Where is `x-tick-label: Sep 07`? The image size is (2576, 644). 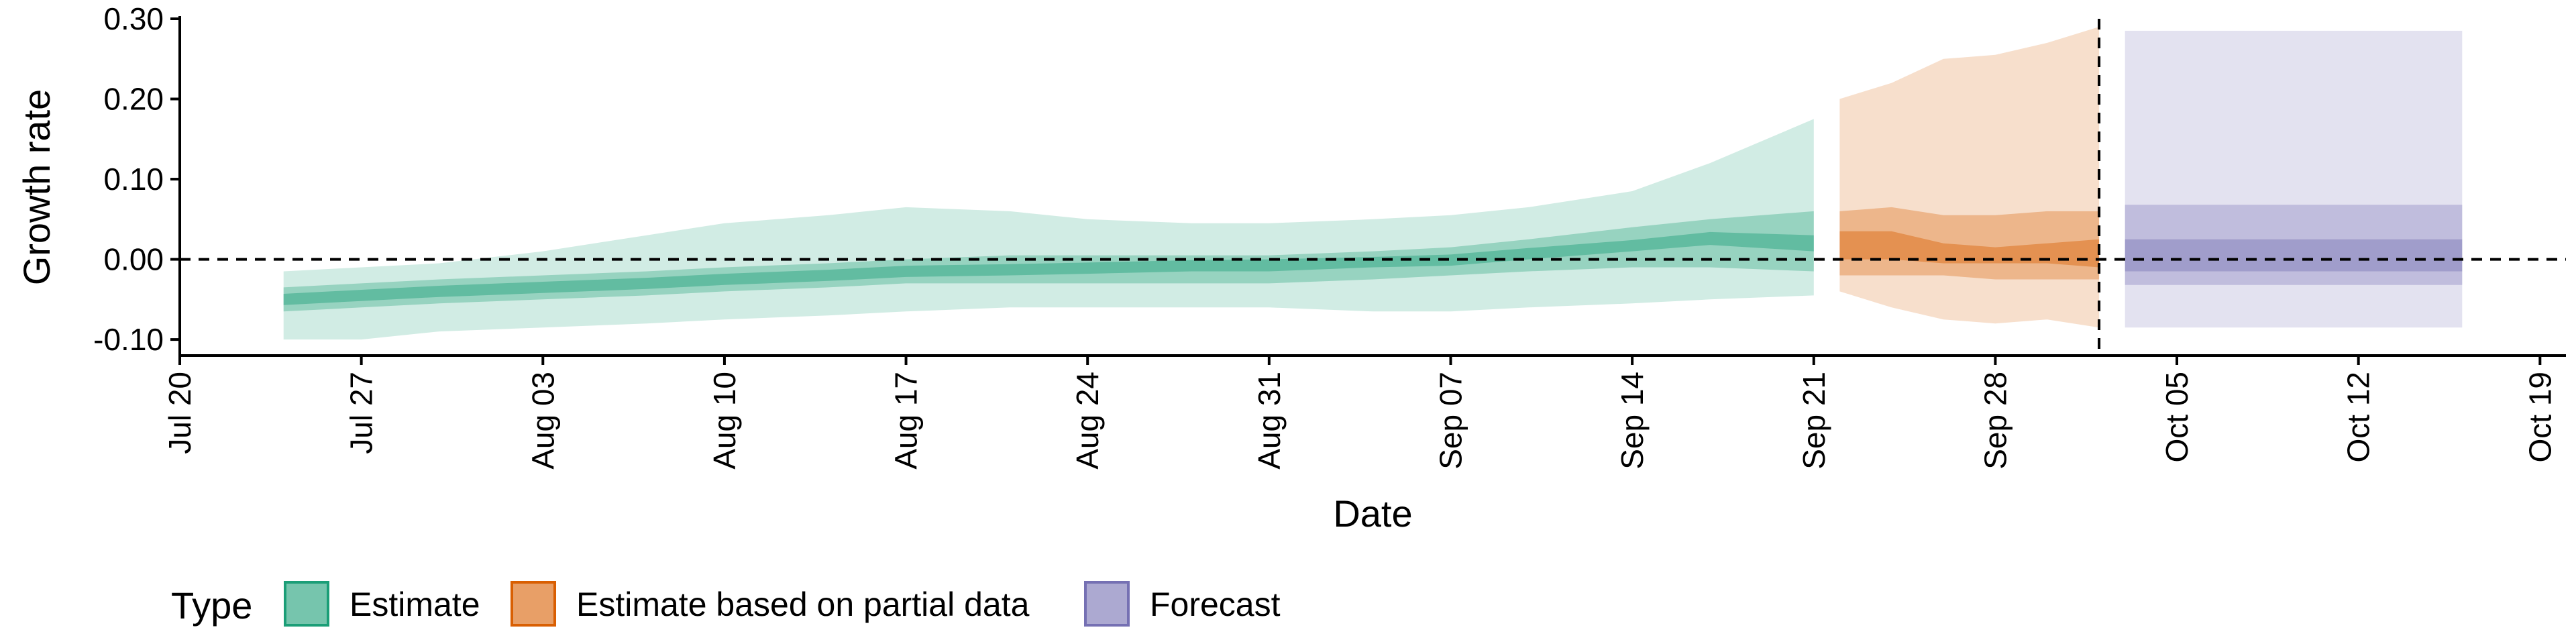
x-tick-label: Sep 07 is located at coordinates (1450, 421).